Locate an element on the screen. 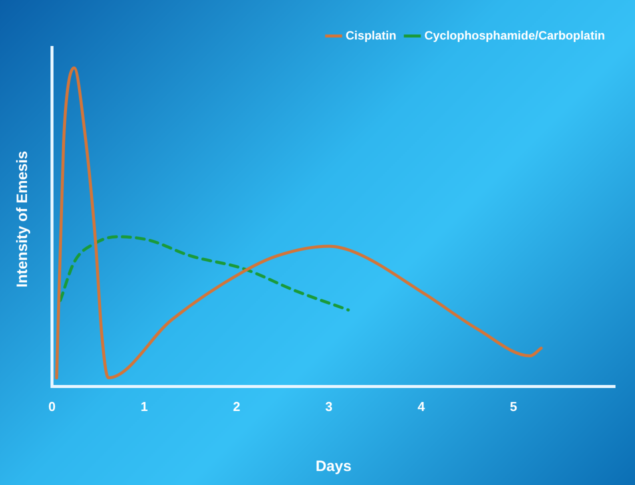  x-tick-label: 1 is located at coordinates (144, 406).